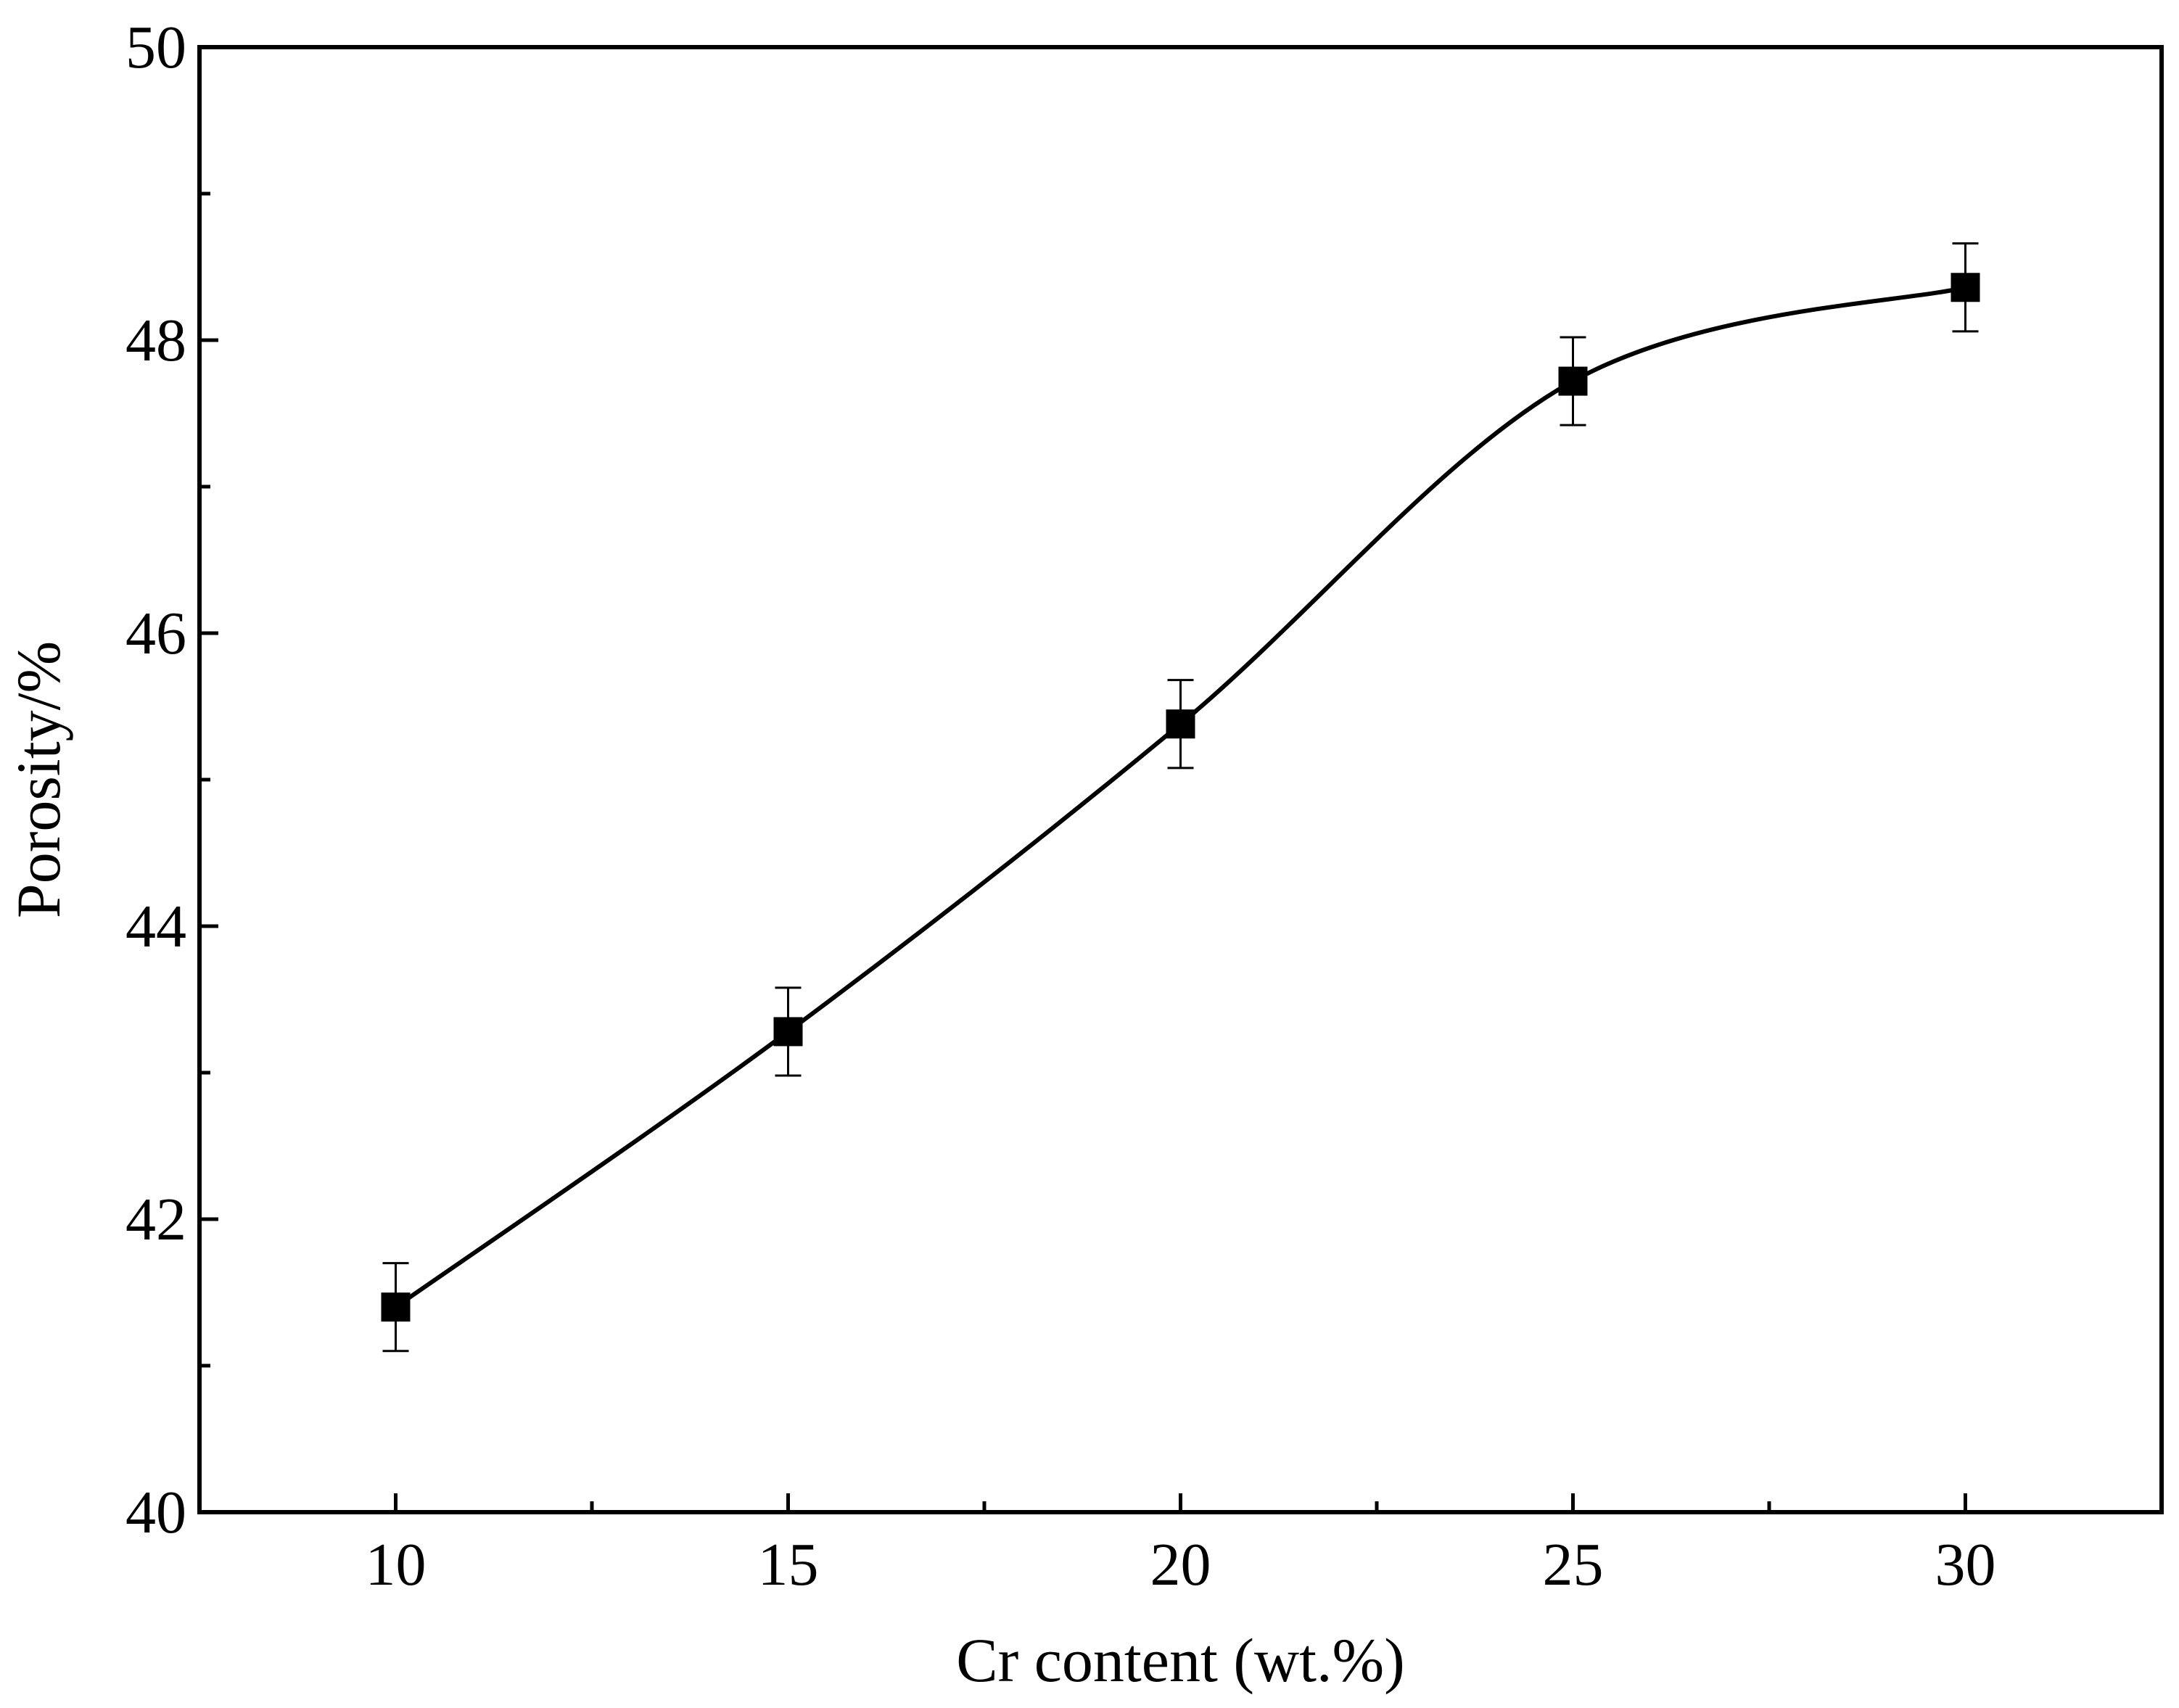 This screenshot has height=1708, width=2179. Describe the element at coordinates (1573, 1564) in the screenshot. I see `x-tick-label: 25` at that location.